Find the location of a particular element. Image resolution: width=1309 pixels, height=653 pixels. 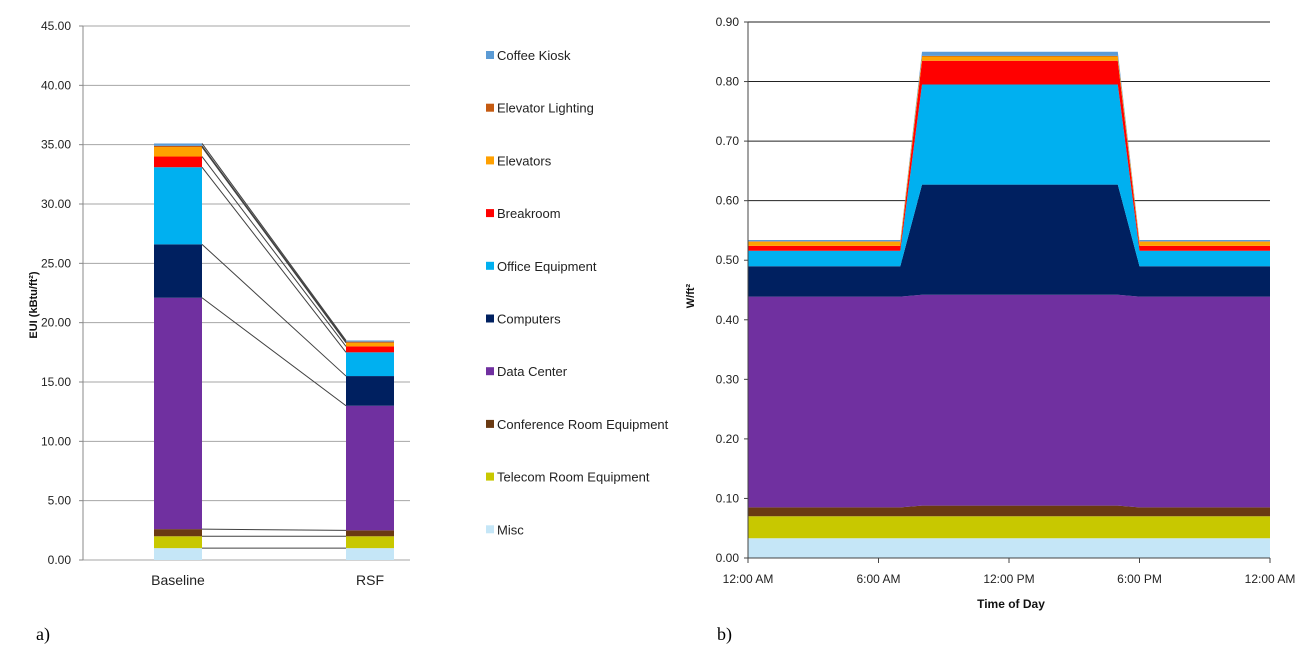

bar-chart-connector-lines is located at coordinates (274, 346).